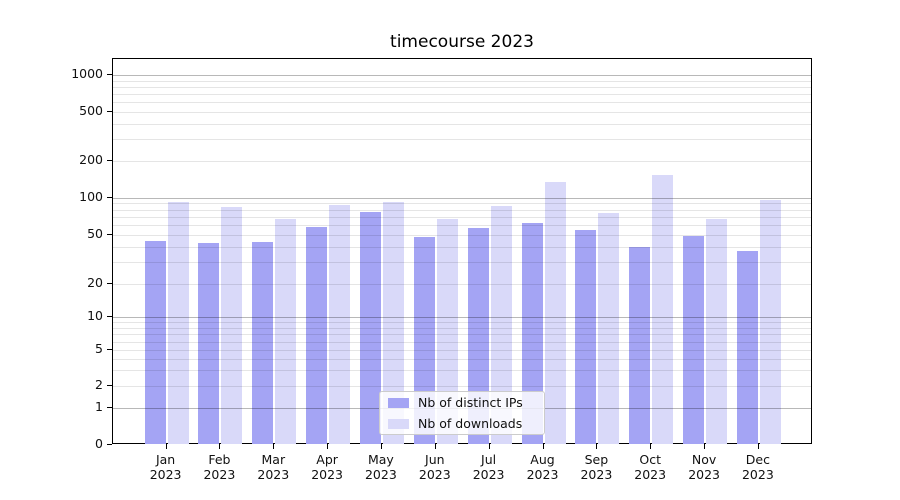 The width and height of the screenshot is (900, 500). What do you see at coordinates (398, 402) in the screenshot?
I see `legend-swatch-distinct-ips` at bounding box center [398, 402].